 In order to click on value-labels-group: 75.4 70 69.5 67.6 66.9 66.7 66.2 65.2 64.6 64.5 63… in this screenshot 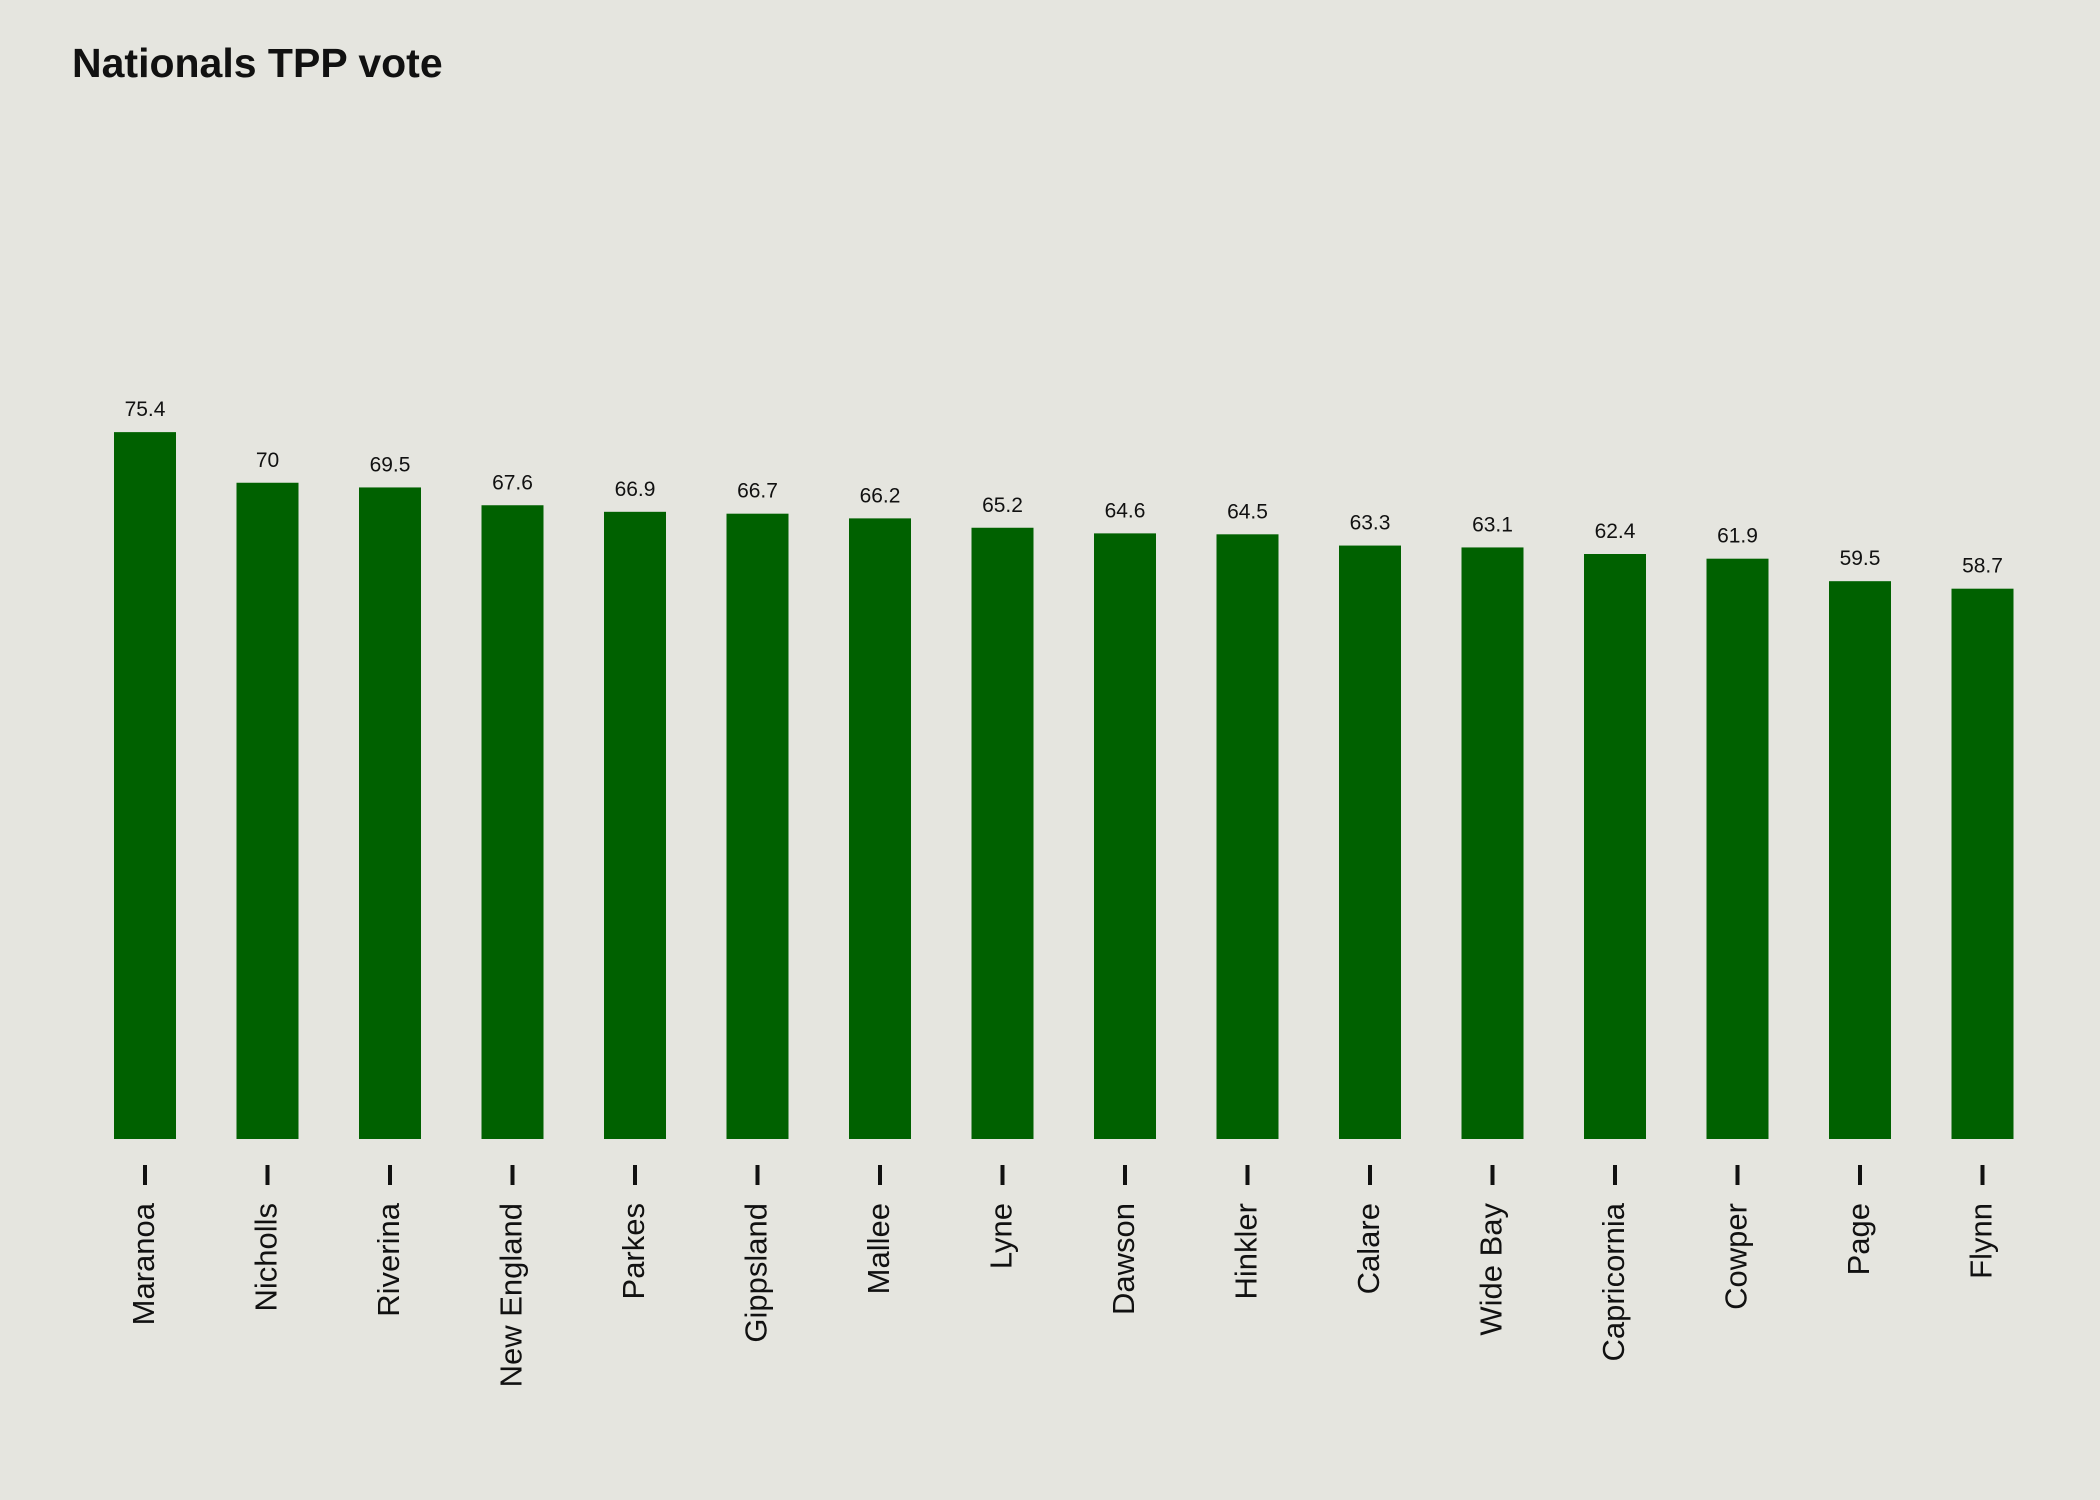, I will do `click(1064, 488)`.